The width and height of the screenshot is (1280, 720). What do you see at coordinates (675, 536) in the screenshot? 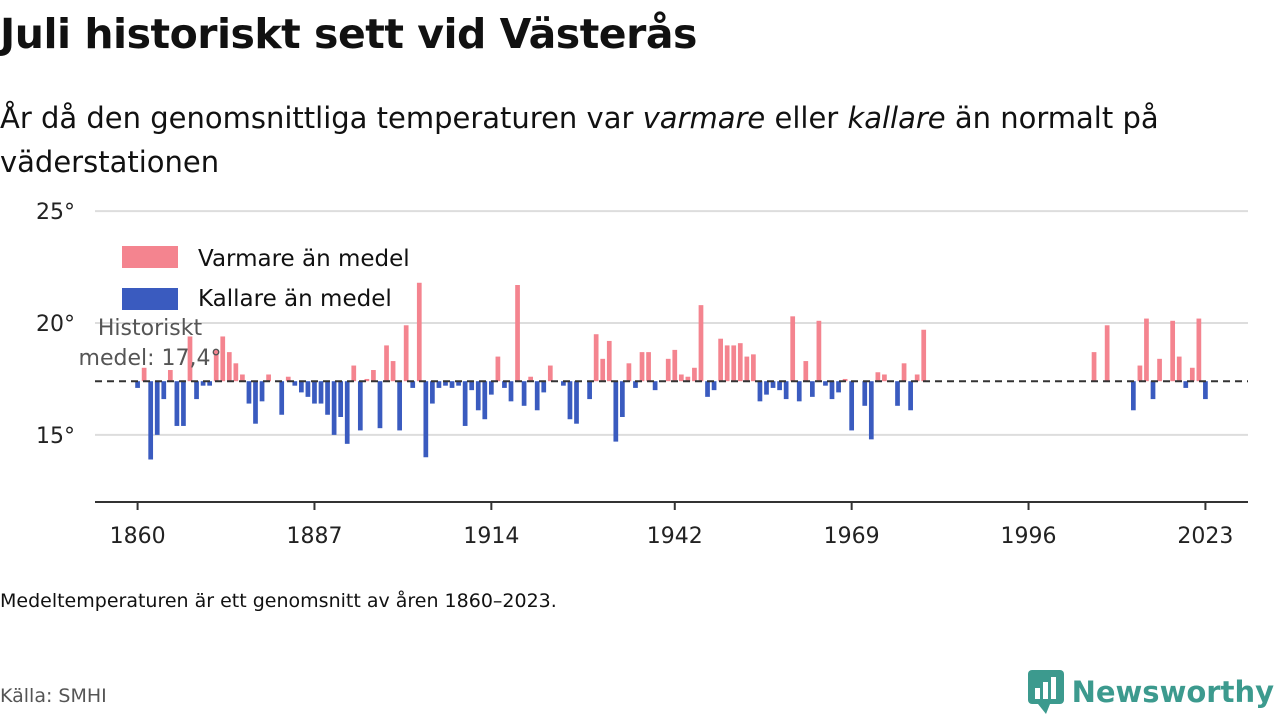
I see `x-tick-label: 1942` at bounding box center [675, 536].